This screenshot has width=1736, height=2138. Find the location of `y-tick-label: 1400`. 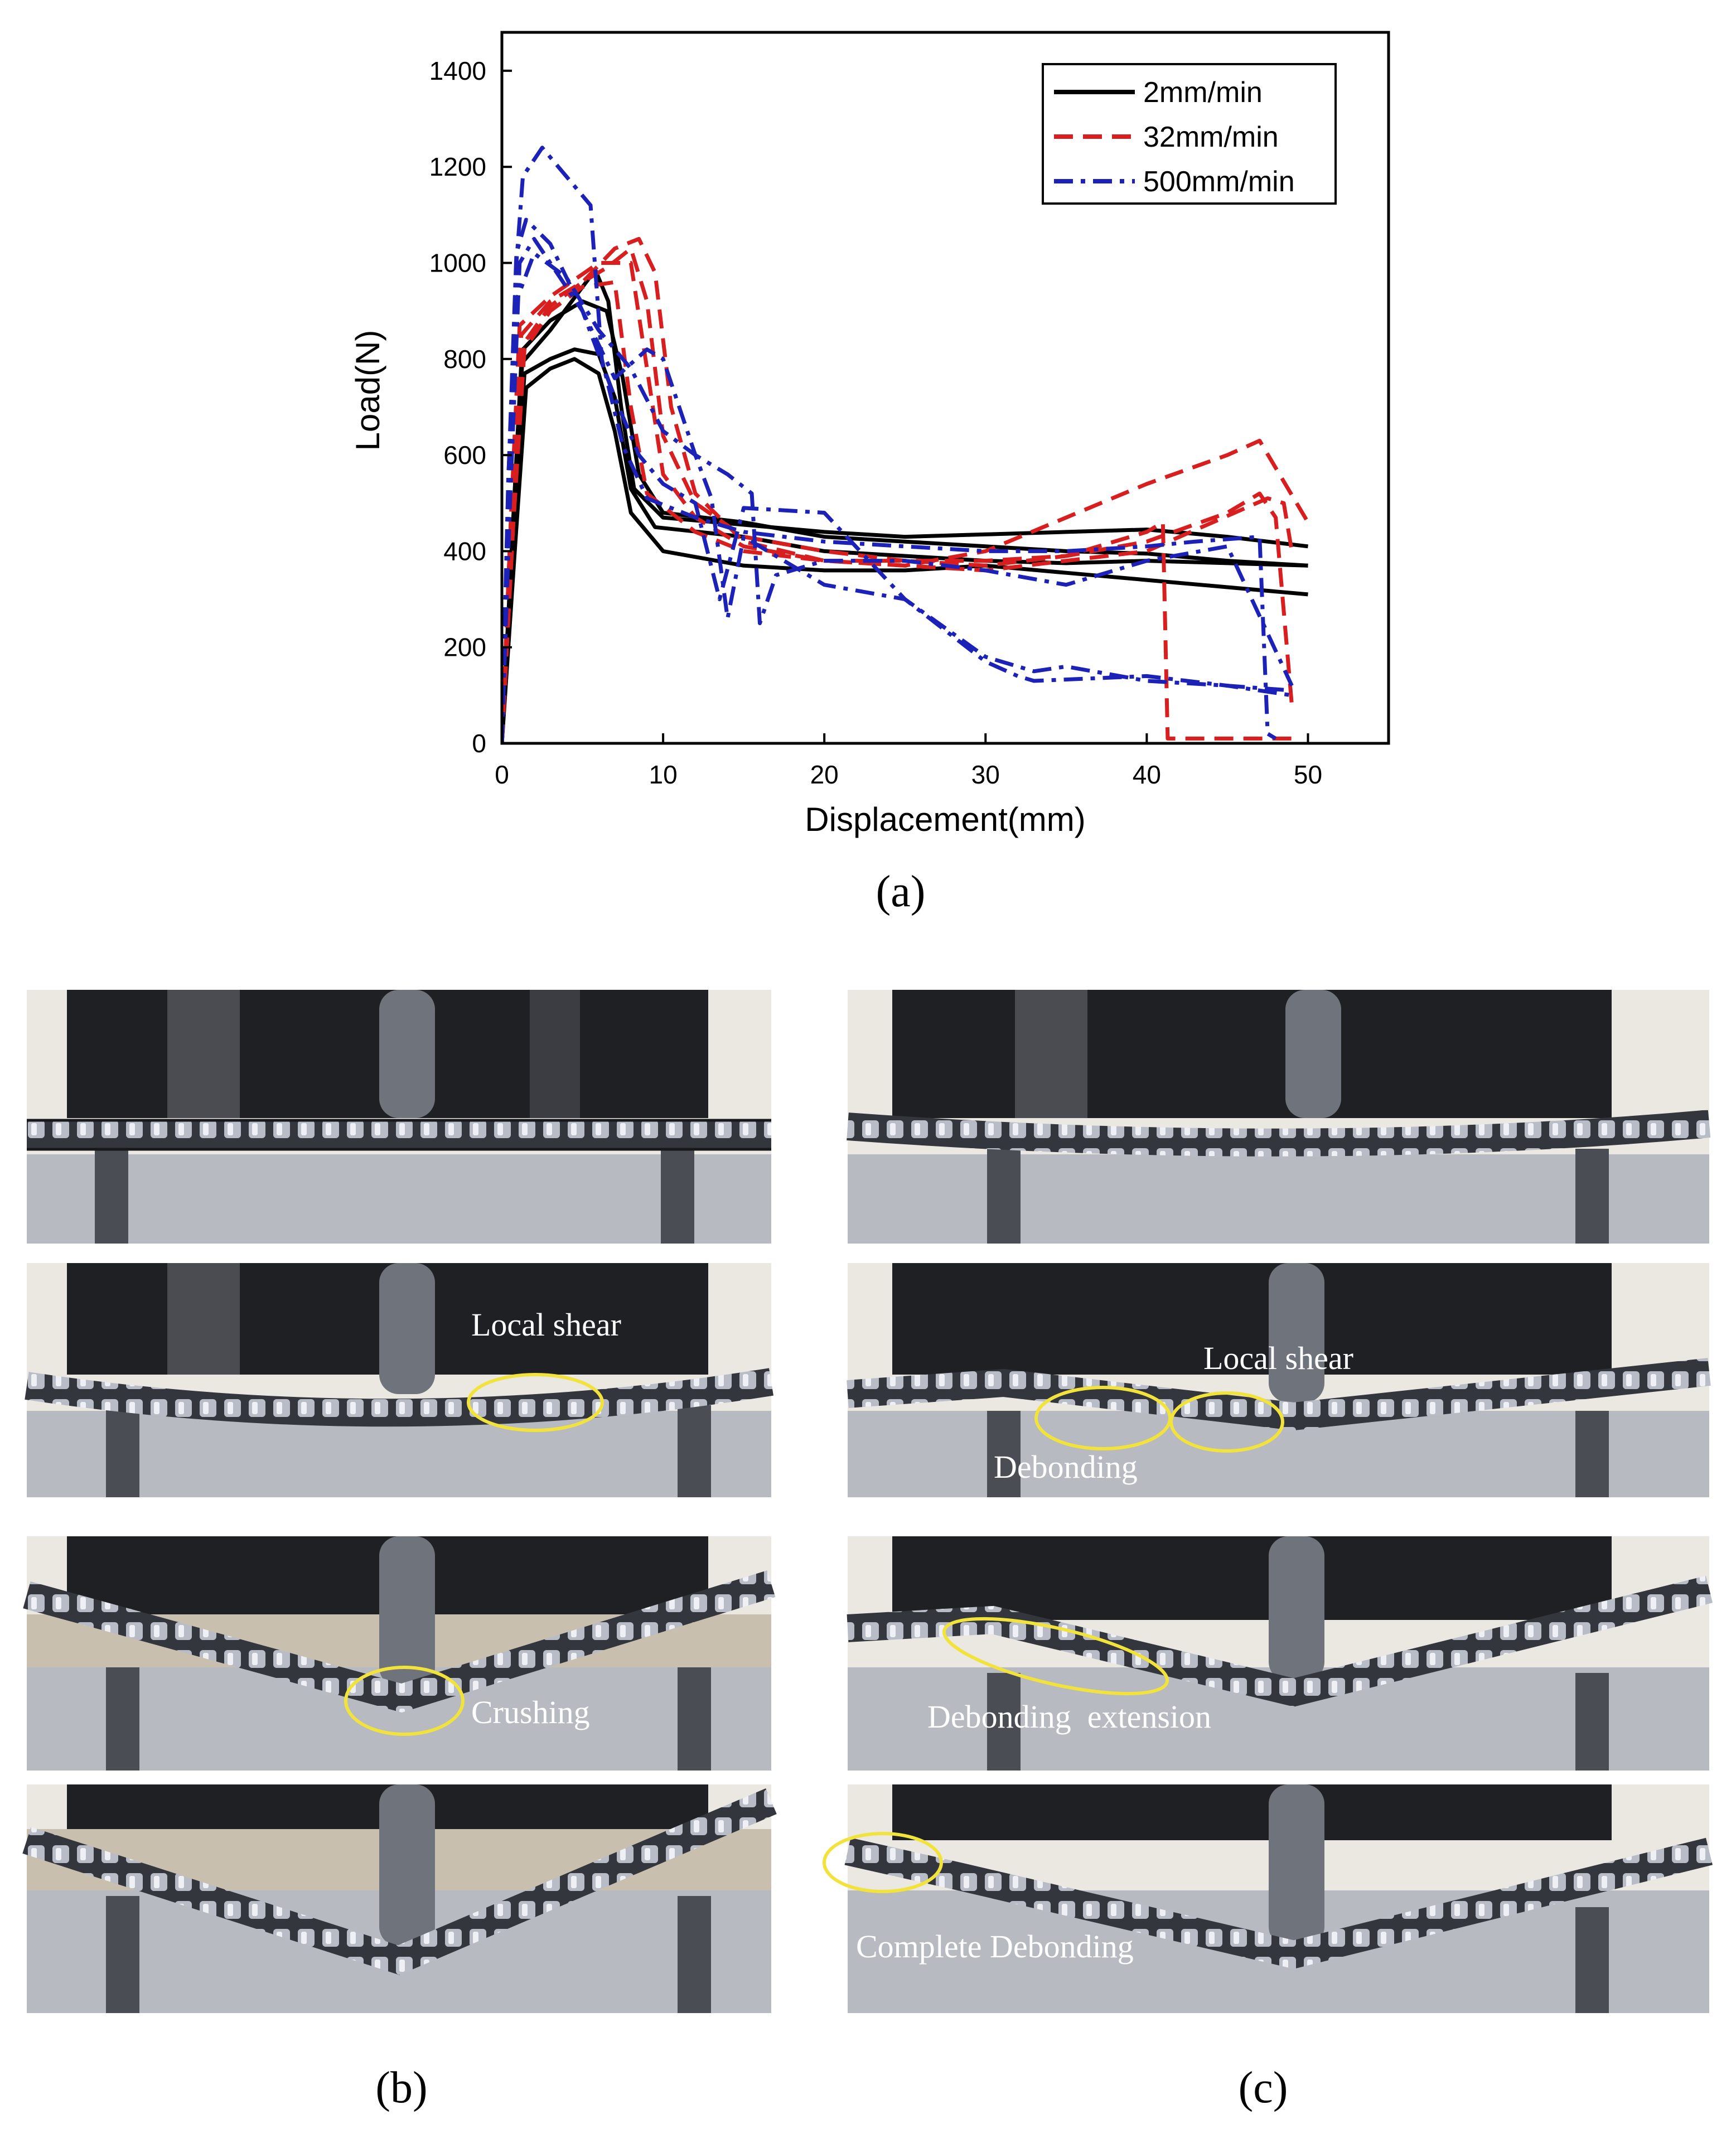

y-tick-label: 1400 is located at coordinates (457, 70).